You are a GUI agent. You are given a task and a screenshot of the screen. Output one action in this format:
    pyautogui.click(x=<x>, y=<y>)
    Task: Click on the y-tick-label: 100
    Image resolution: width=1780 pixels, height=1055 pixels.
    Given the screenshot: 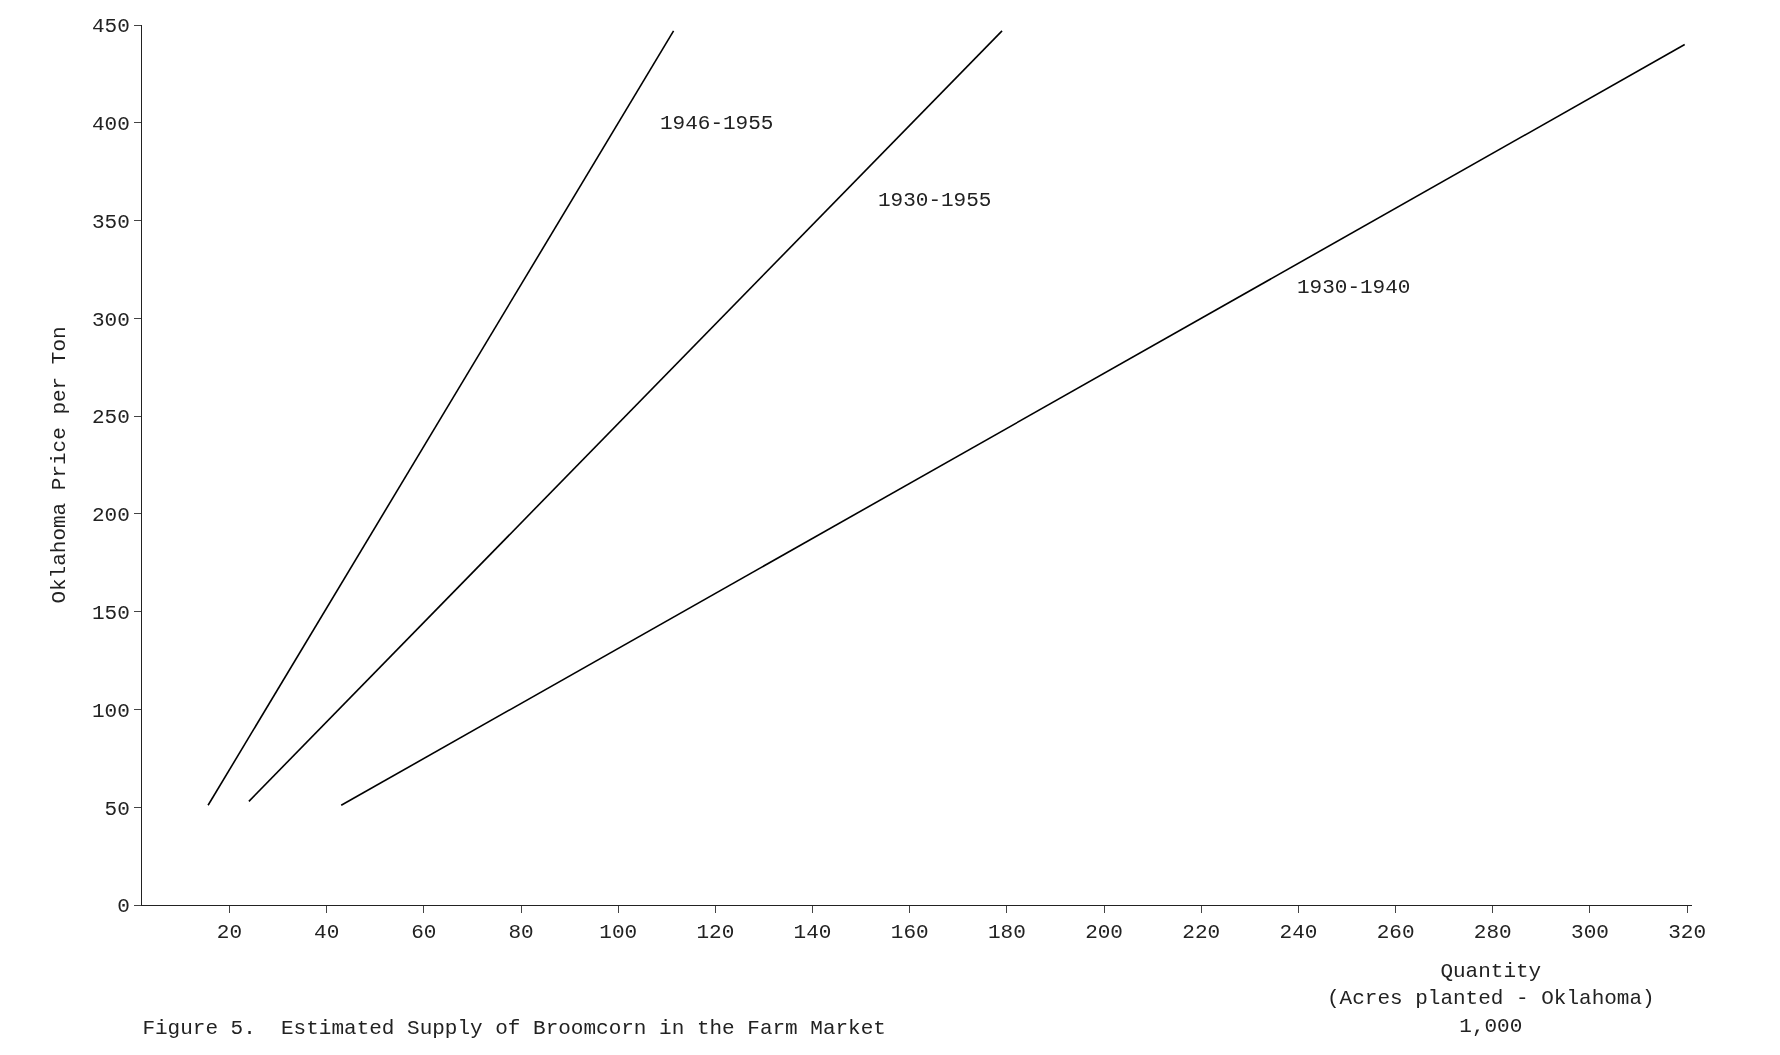 What is the action you would take?
    pyautogui.click(x=110, y=711)
    